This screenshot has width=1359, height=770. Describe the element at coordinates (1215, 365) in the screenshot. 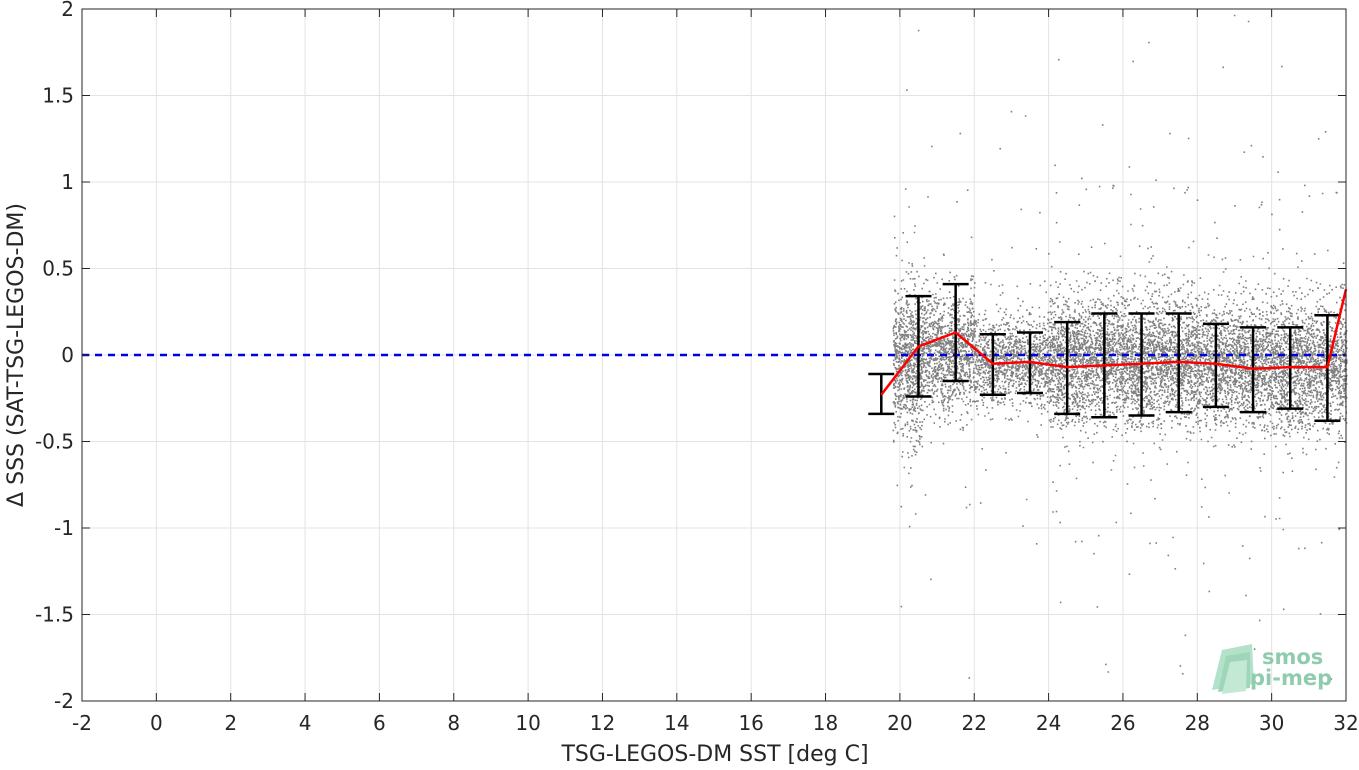

I see `error-bar` at that location.